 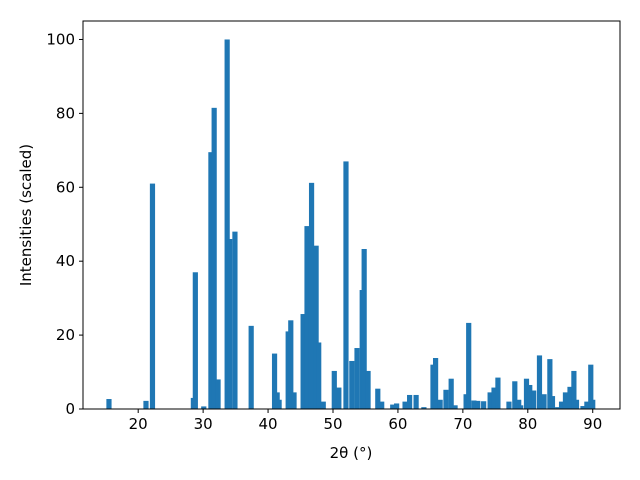 I want to click on x-tick-label: 60, so click(x=397, y=424).